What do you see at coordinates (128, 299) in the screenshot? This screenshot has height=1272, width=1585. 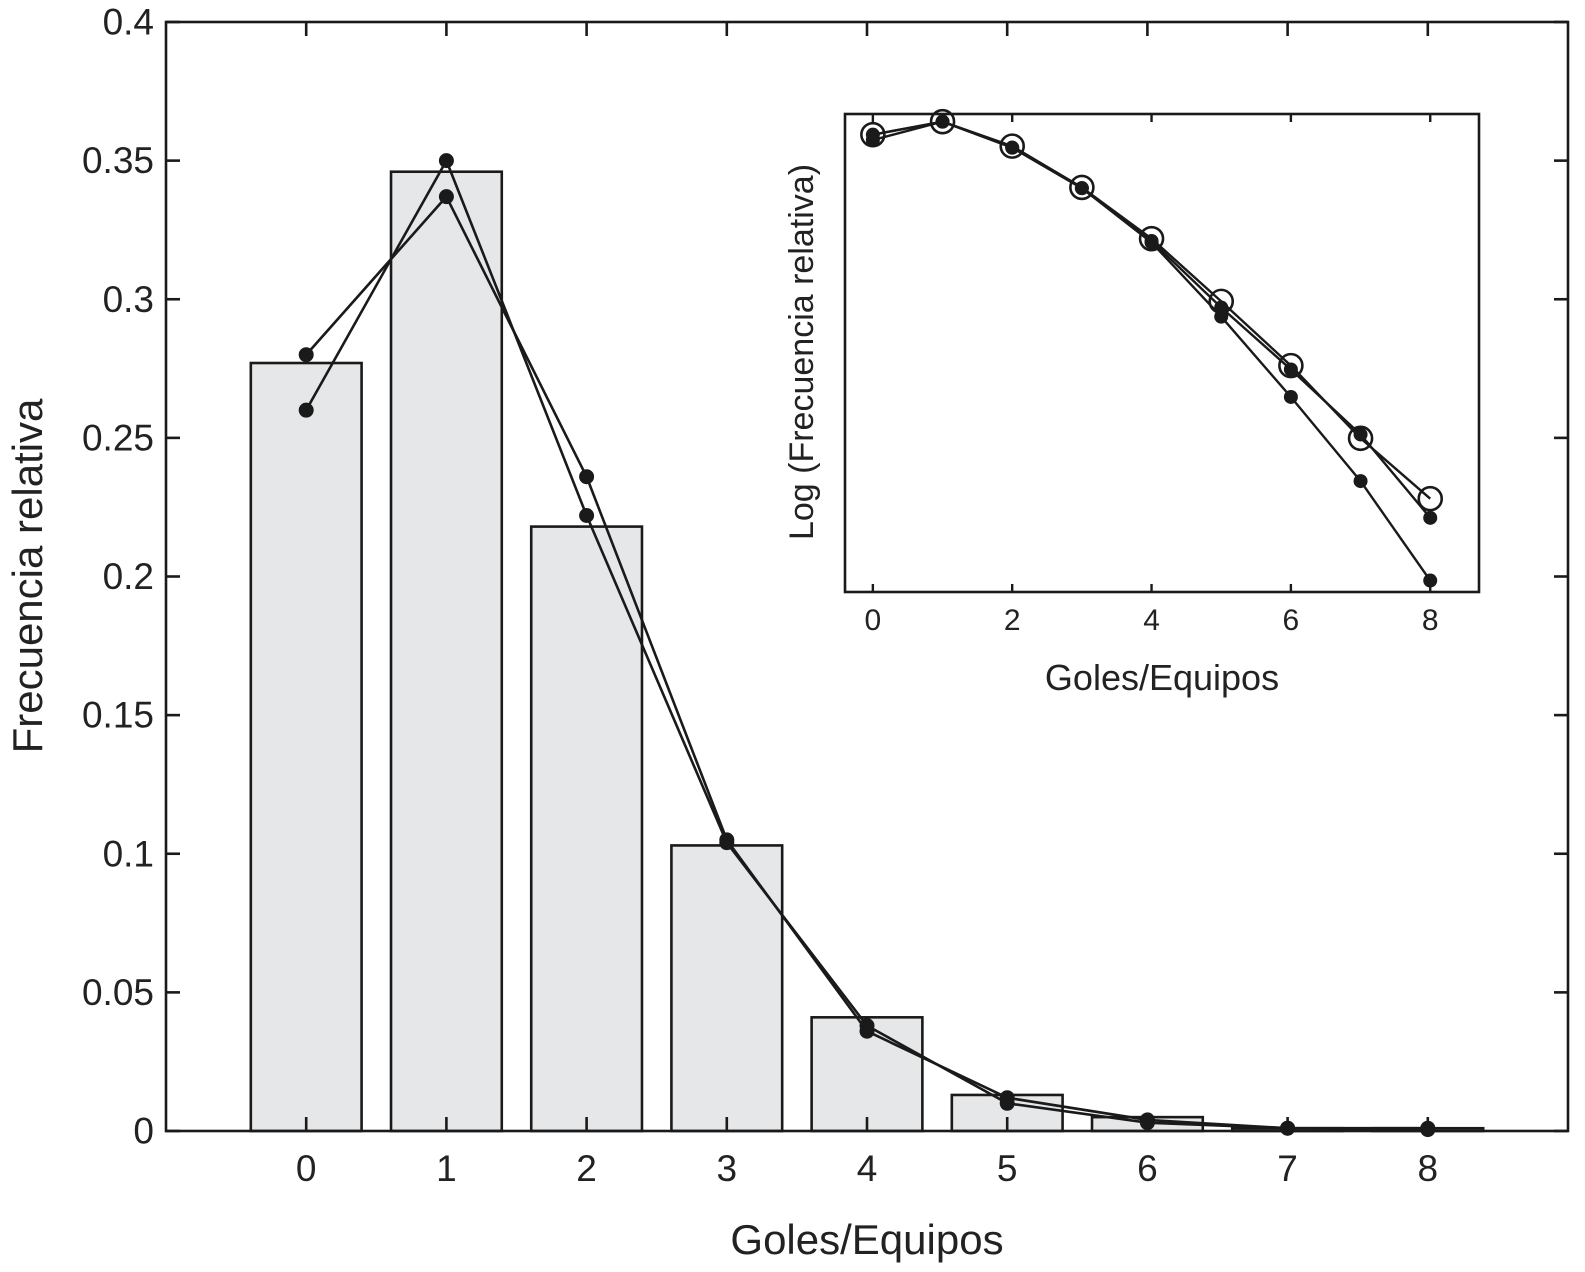 I see `y-tick-label: 0.3` at bounding box center [128, 299].